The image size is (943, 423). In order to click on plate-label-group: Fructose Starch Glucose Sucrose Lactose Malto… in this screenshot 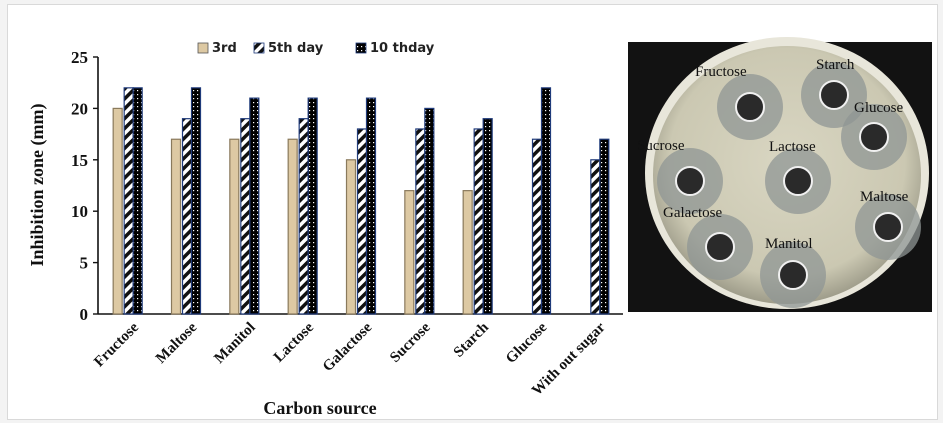, I will do `click(773, 154)`.